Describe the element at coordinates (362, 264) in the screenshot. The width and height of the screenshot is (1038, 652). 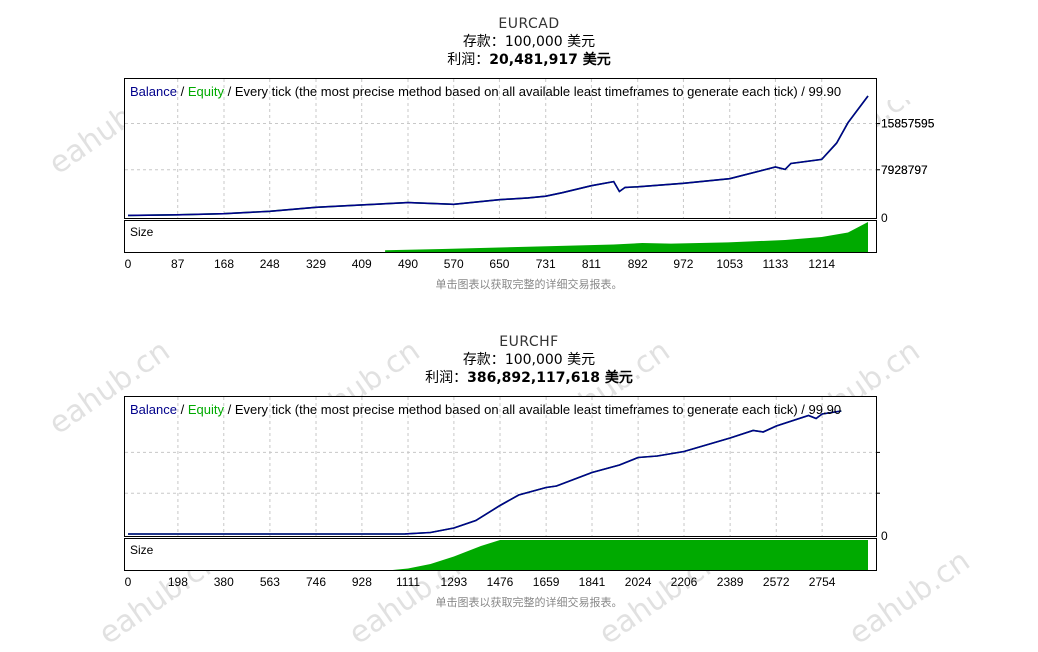
I see `x-tick-label: 409` at that location.